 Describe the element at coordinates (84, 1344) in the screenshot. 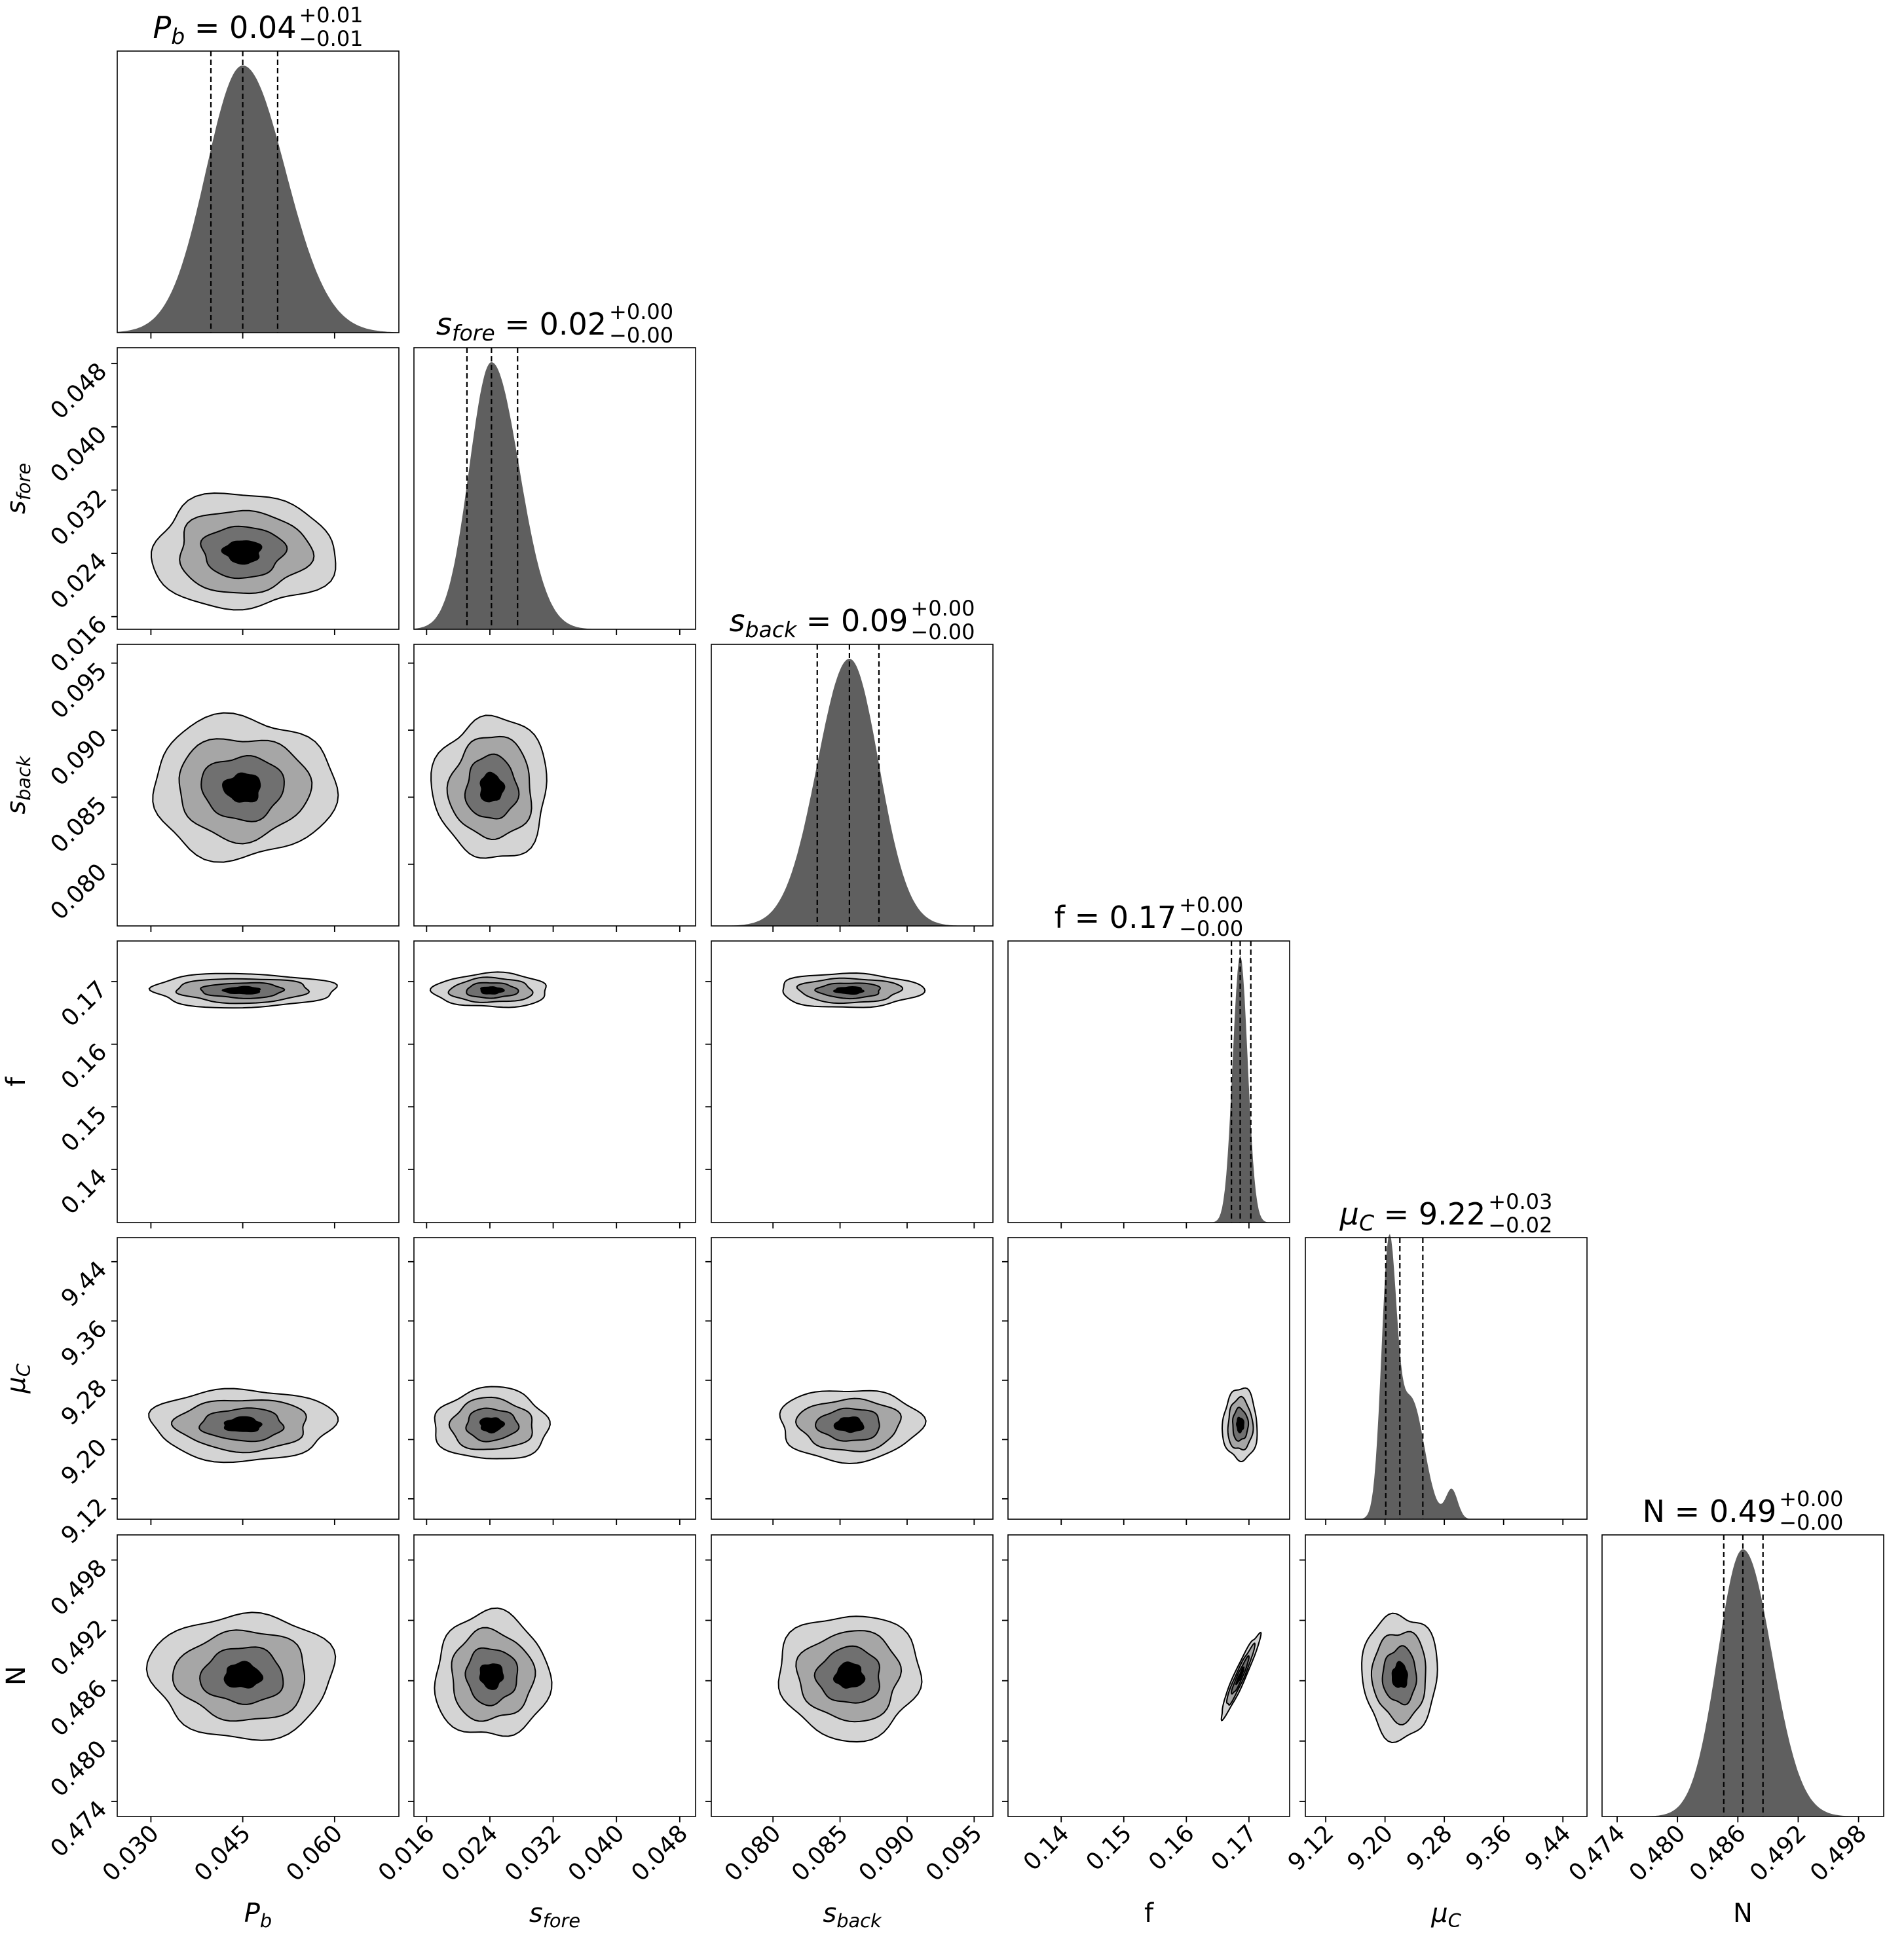

I see `y-tick-label: 9.36` at that location.